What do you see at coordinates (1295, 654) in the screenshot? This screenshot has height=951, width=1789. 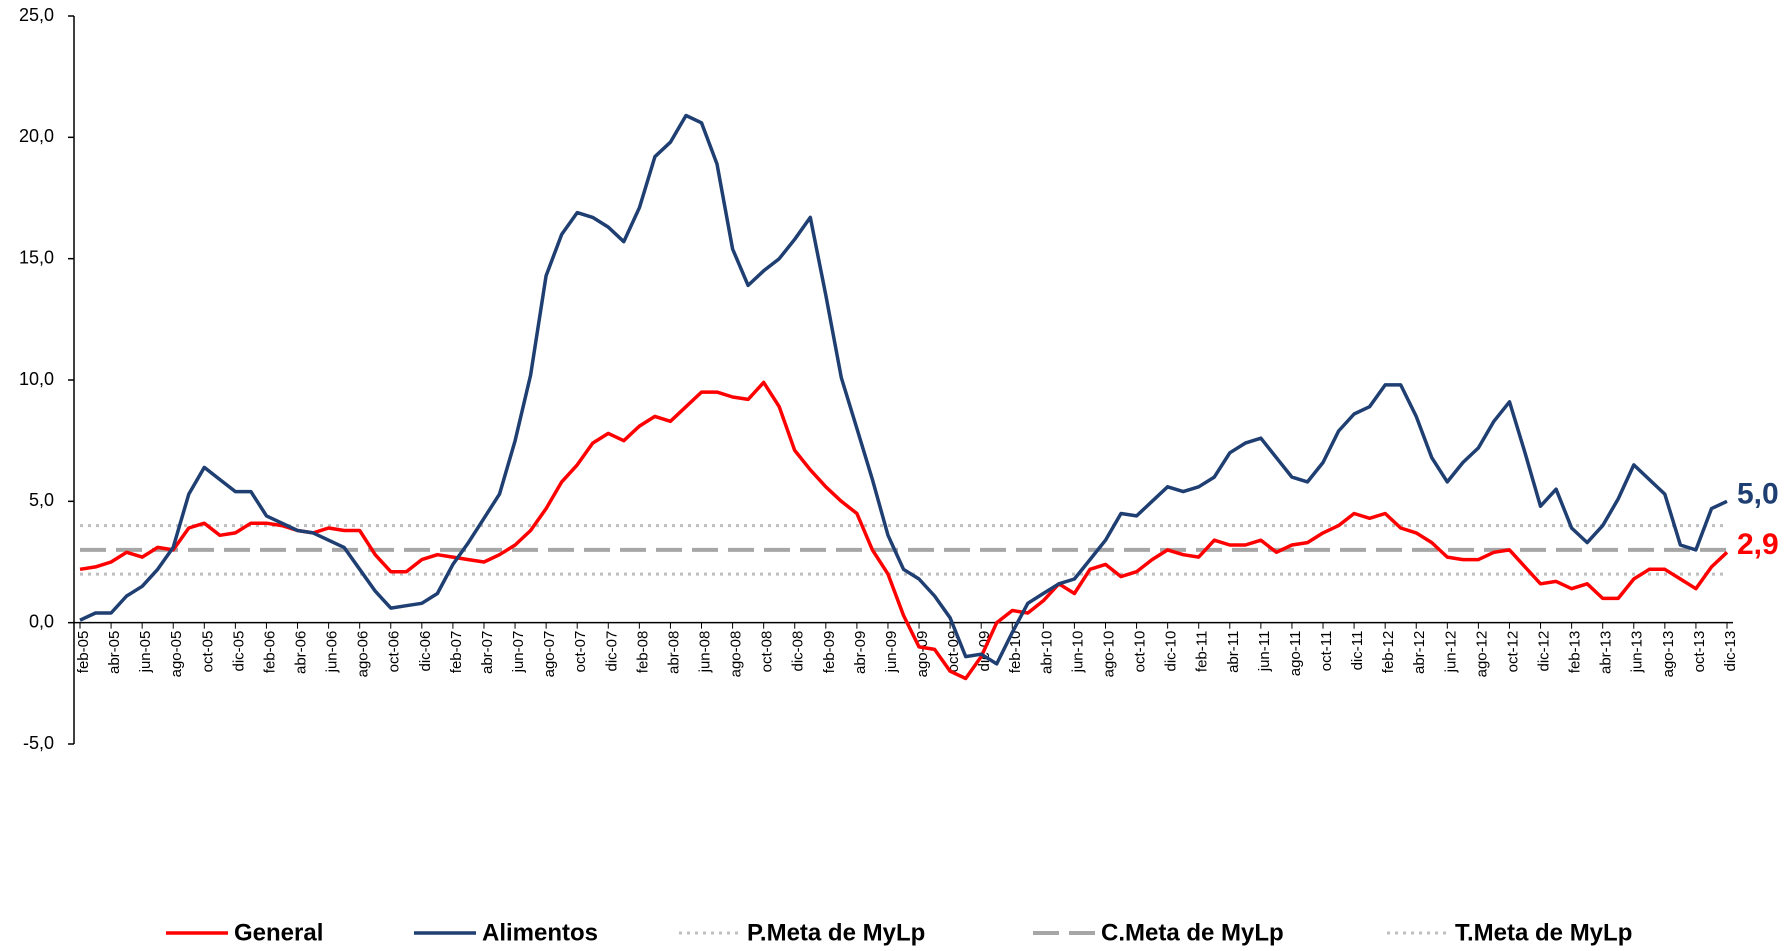 I see `x-tick-label: ago-11` at bounding box center [1295, 654].